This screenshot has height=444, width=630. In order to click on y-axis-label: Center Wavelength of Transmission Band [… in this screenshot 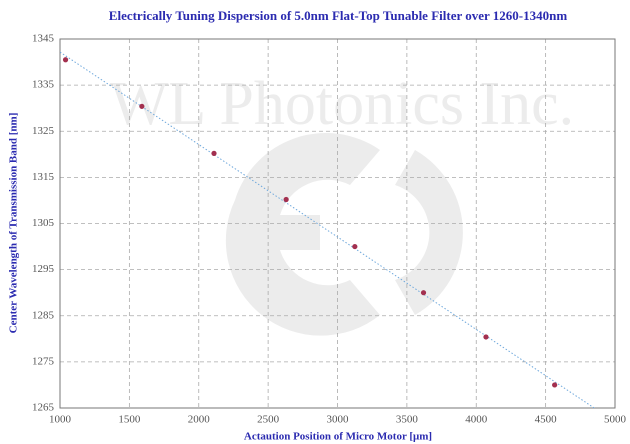, I will do `click(14, 223)`.